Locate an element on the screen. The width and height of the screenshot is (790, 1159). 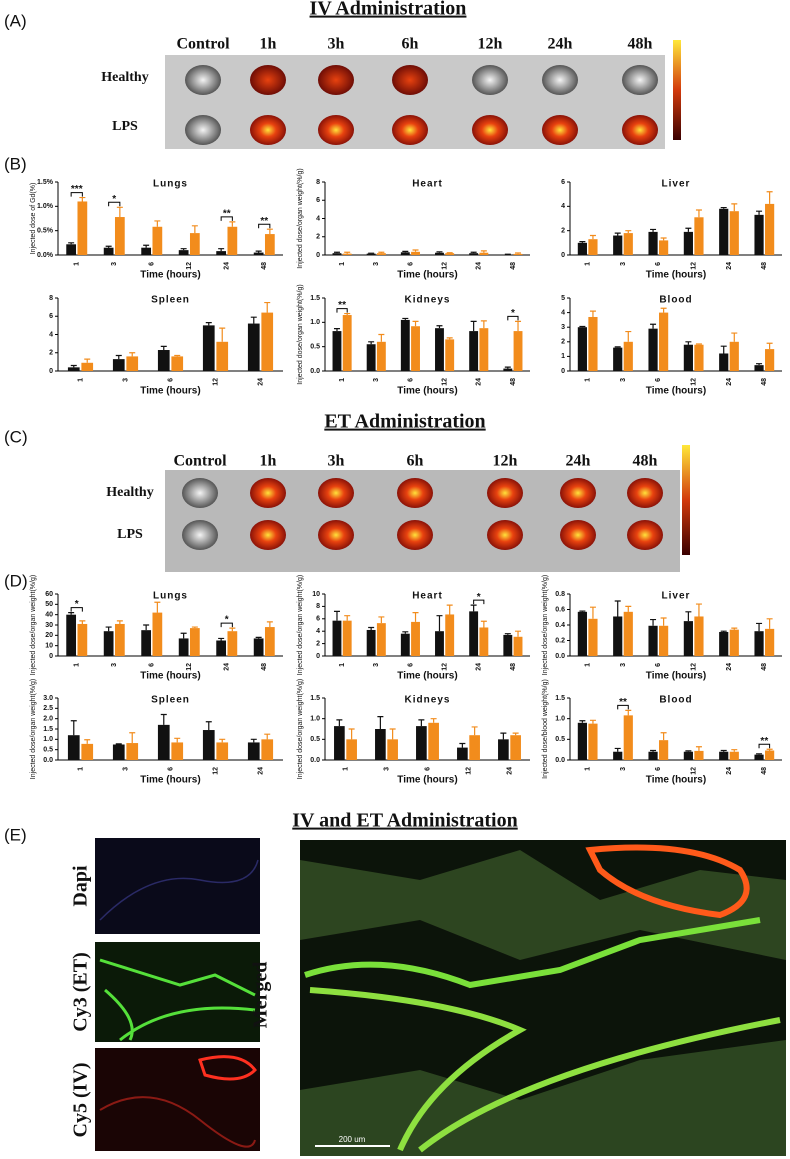
y-tick-label: 1 is located at coordinates (563, 356).